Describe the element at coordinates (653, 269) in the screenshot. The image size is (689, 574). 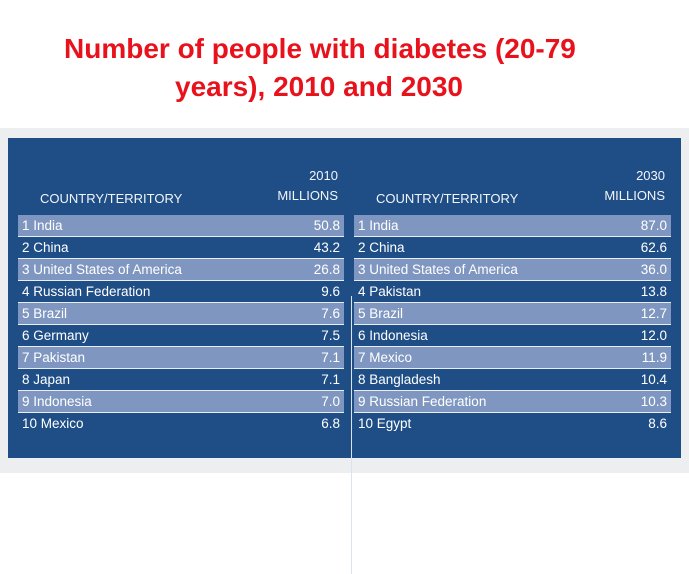
I see `value-cell: 36.0` at that location.